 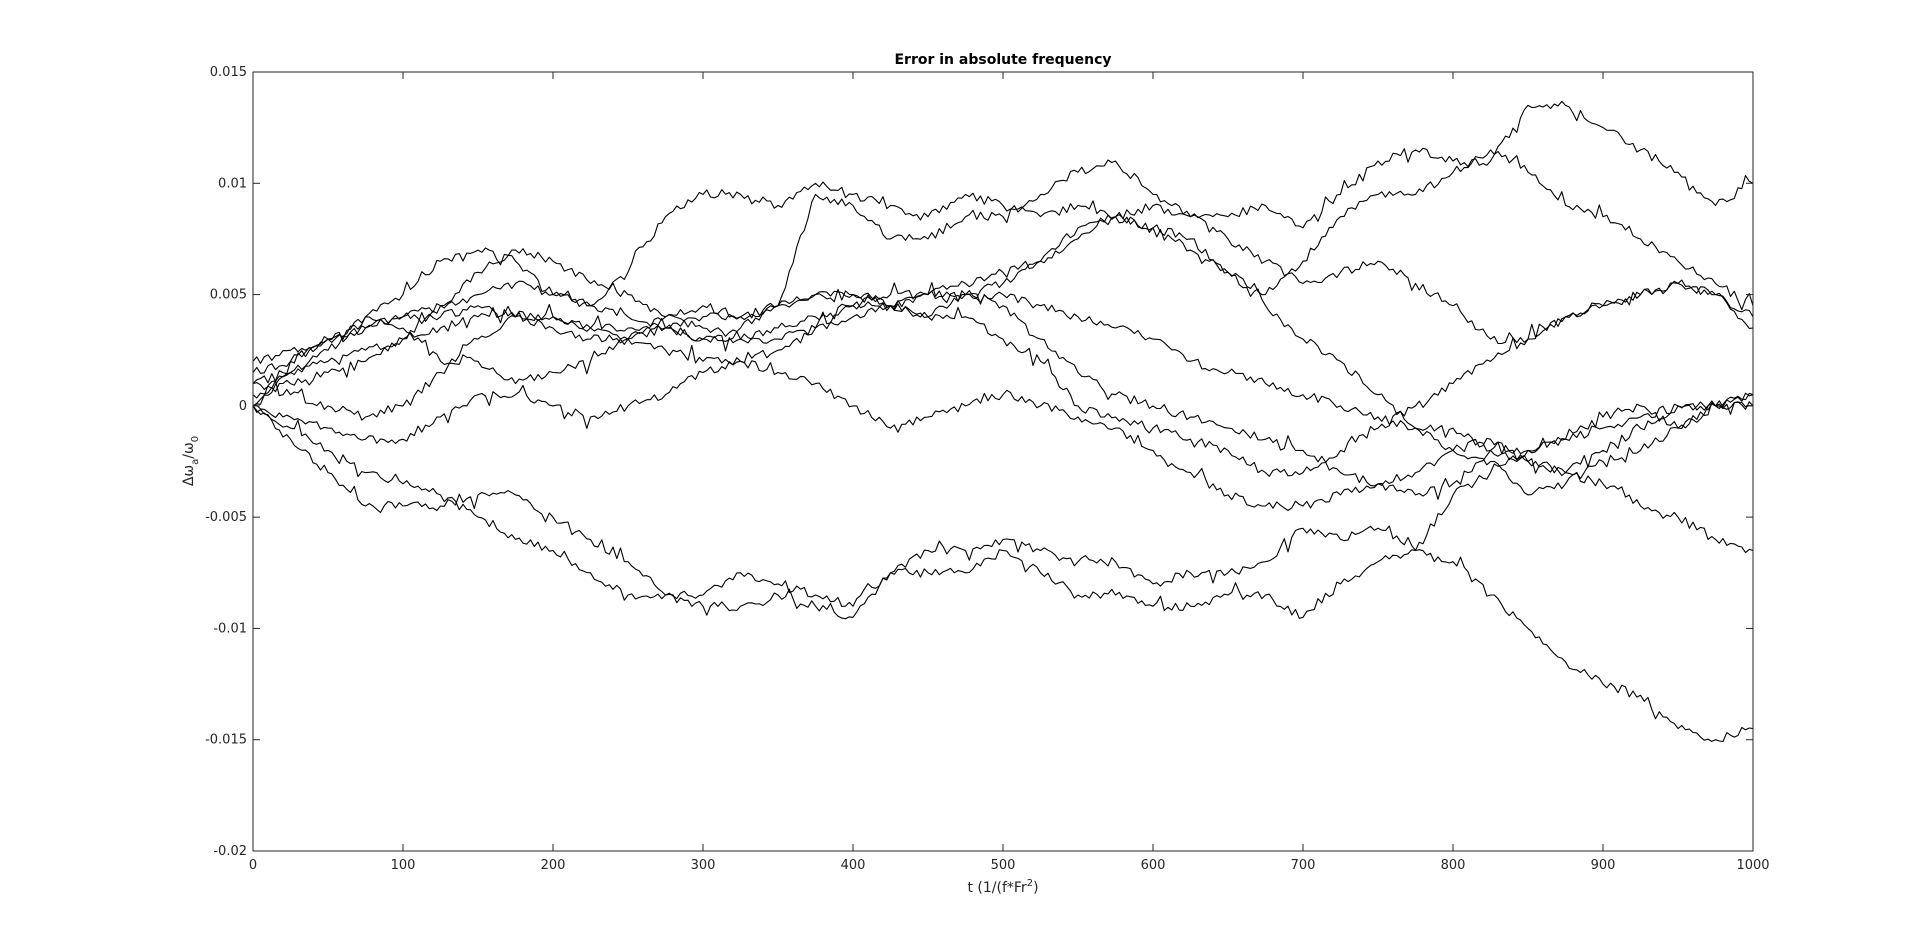 What do you see at coordinates (1002, 60) in the screenshot?
I see `chart-title: Error in absolute frequency` at bounding box center [1002, 60].